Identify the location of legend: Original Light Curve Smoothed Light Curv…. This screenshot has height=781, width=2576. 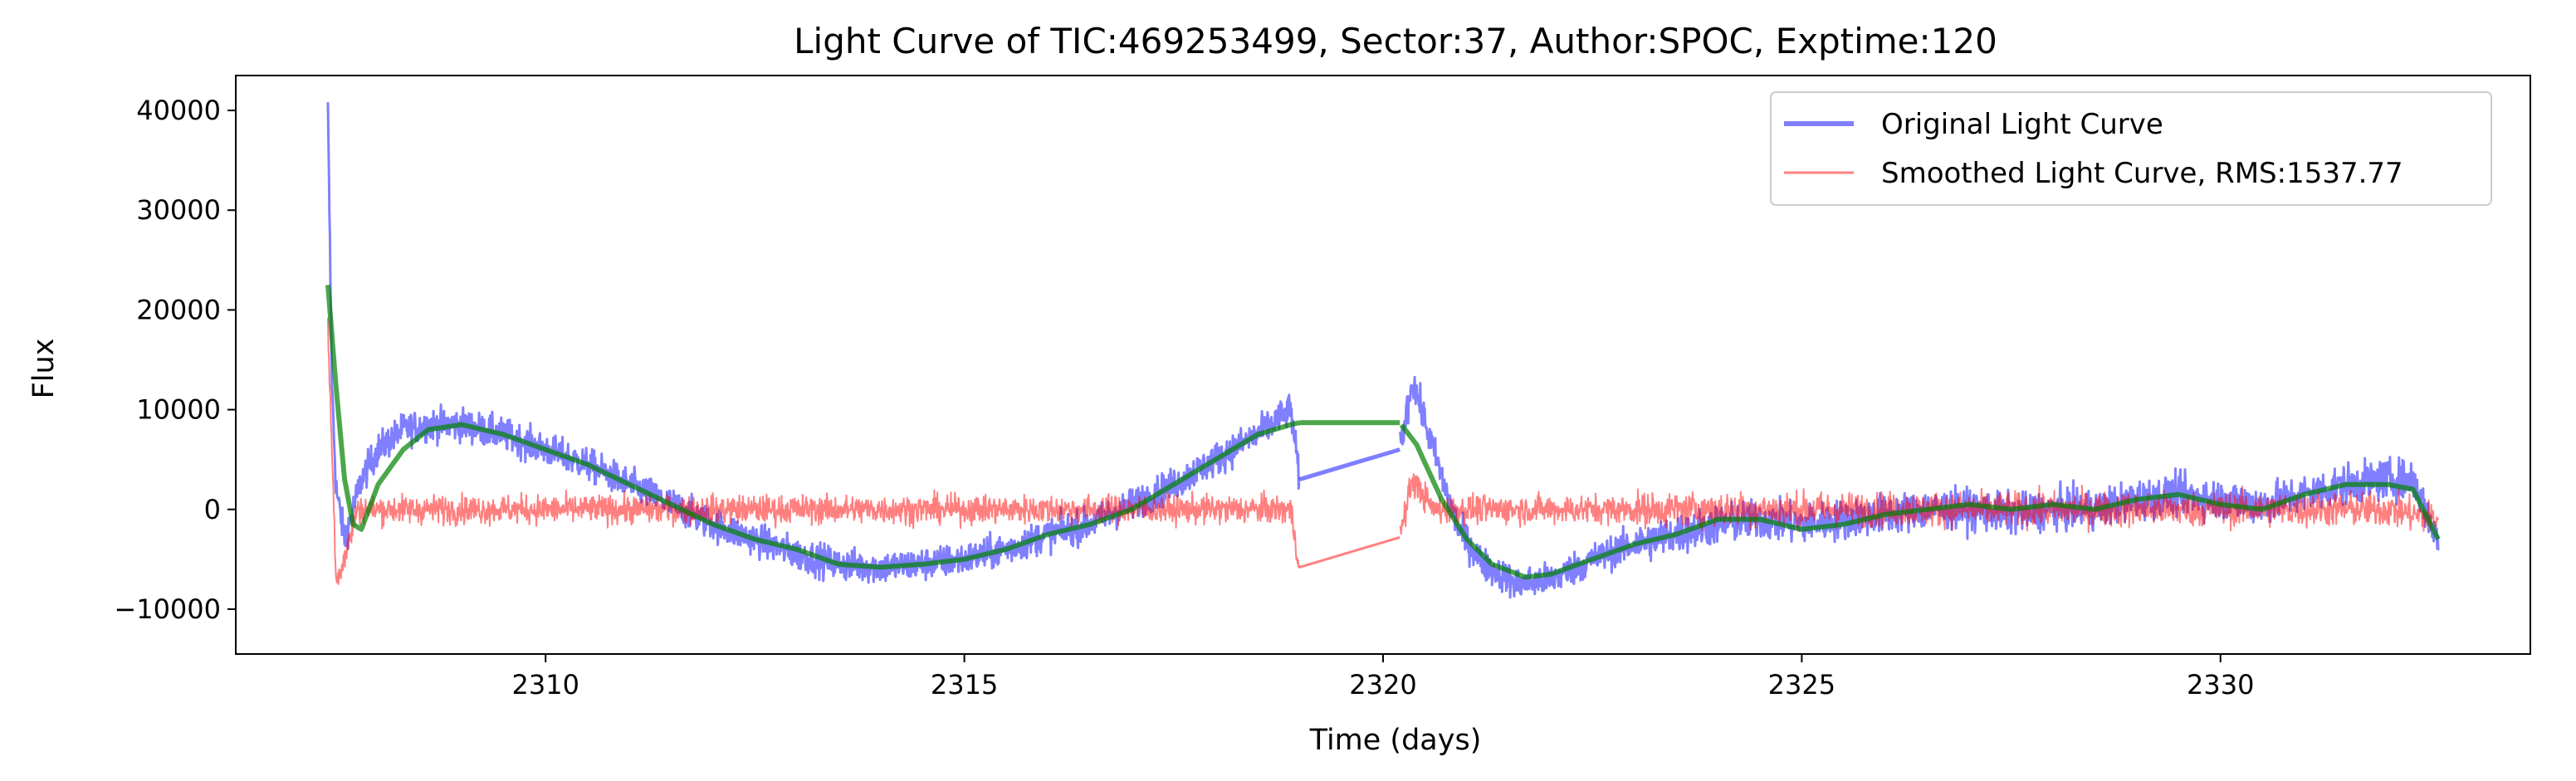
(2131, 148).